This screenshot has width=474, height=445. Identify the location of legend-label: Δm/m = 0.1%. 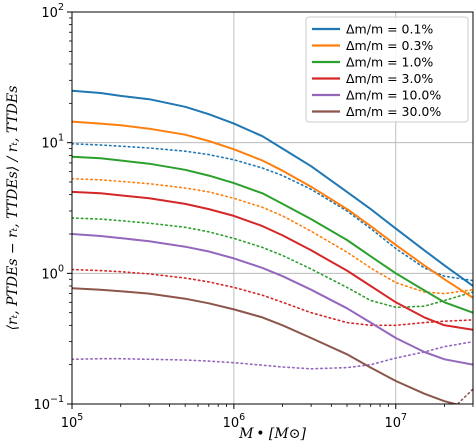
(389, 29).